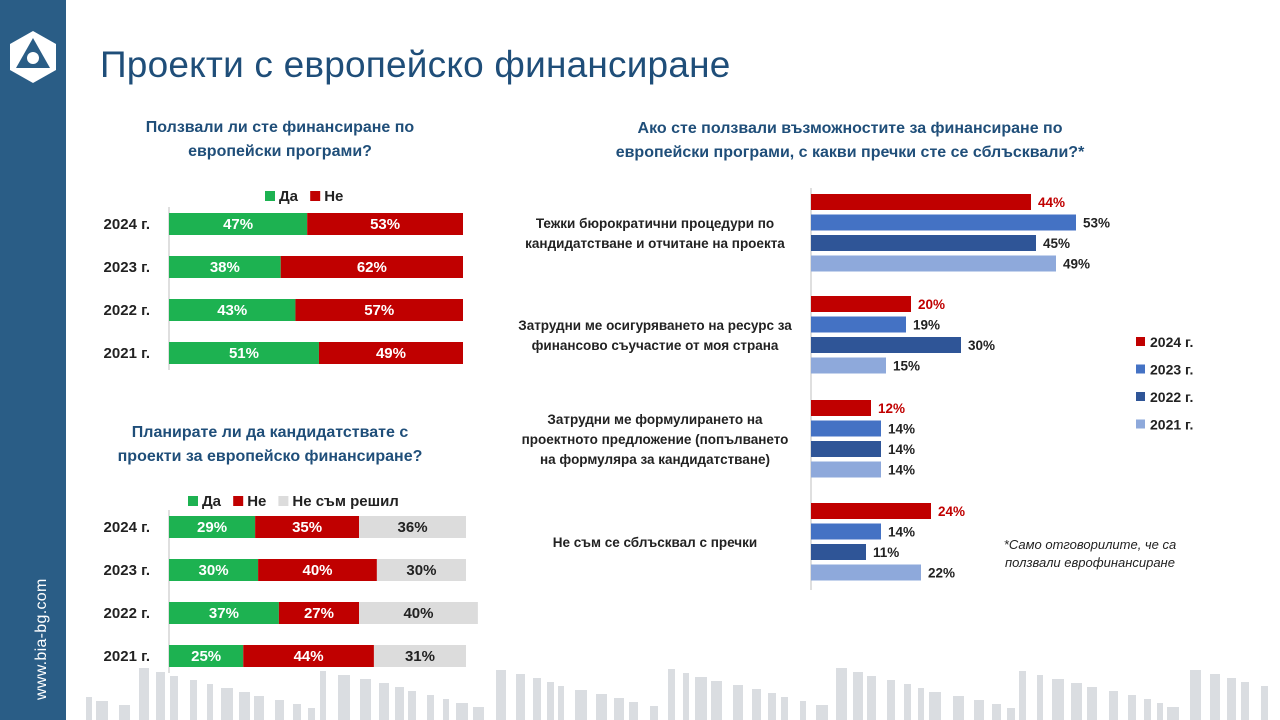 Image resolution: width=1280 pixels, height=720 pixels. What do you see at coordinates (309, 656) in the screenshot?
I see `data-label-1-3-1: 44%` at bounding box center [309, 656].